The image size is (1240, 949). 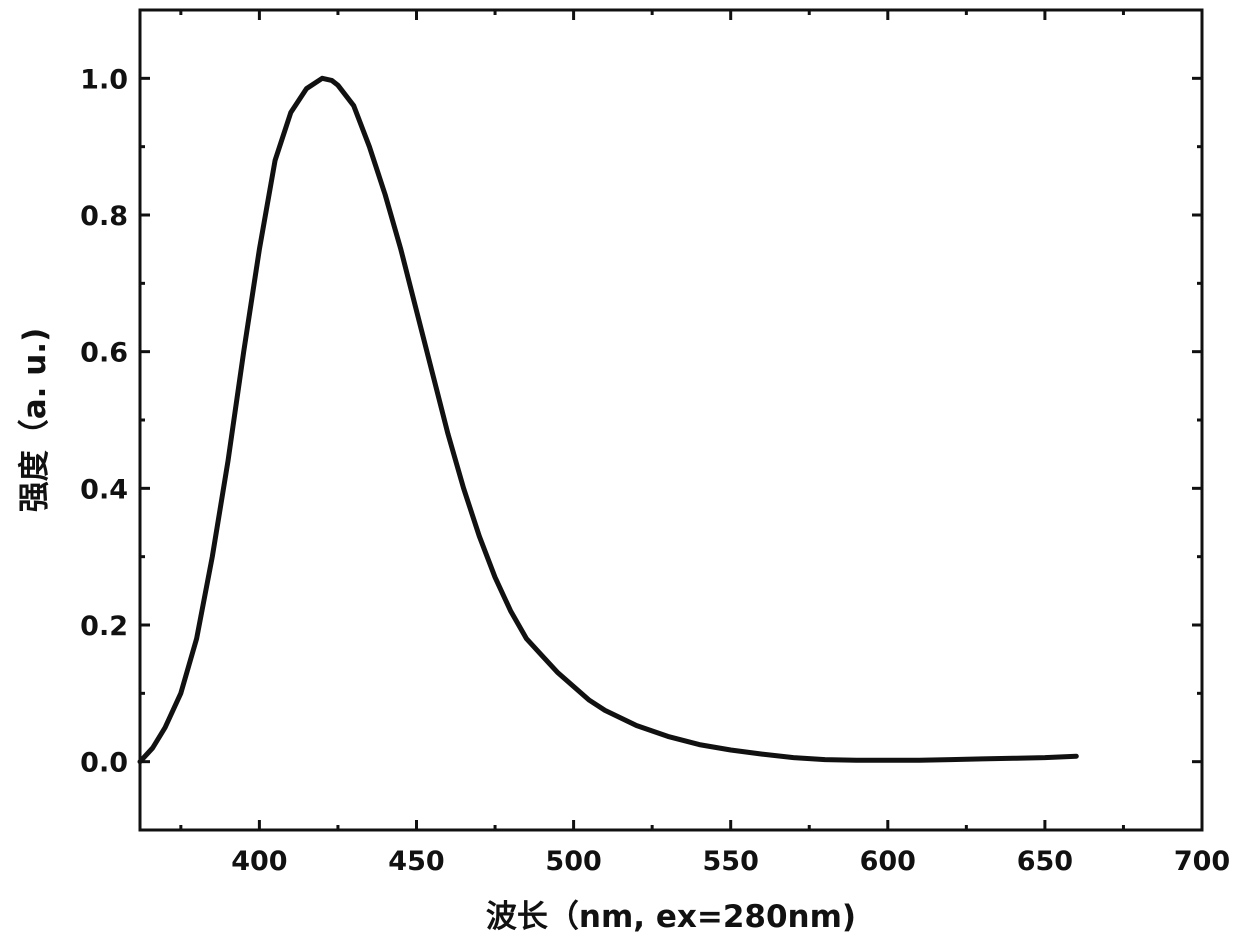 What do you see at coordinates (573, 861) in the screenshot?
I see `x-tick-label: 500` at bounding box center [573, 861].